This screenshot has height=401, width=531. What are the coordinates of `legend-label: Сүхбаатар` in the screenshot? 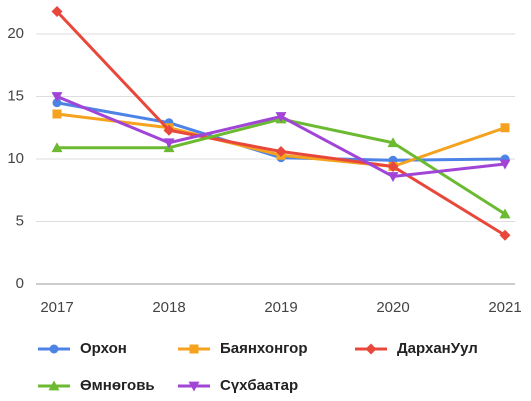 It's located at (259, 385).